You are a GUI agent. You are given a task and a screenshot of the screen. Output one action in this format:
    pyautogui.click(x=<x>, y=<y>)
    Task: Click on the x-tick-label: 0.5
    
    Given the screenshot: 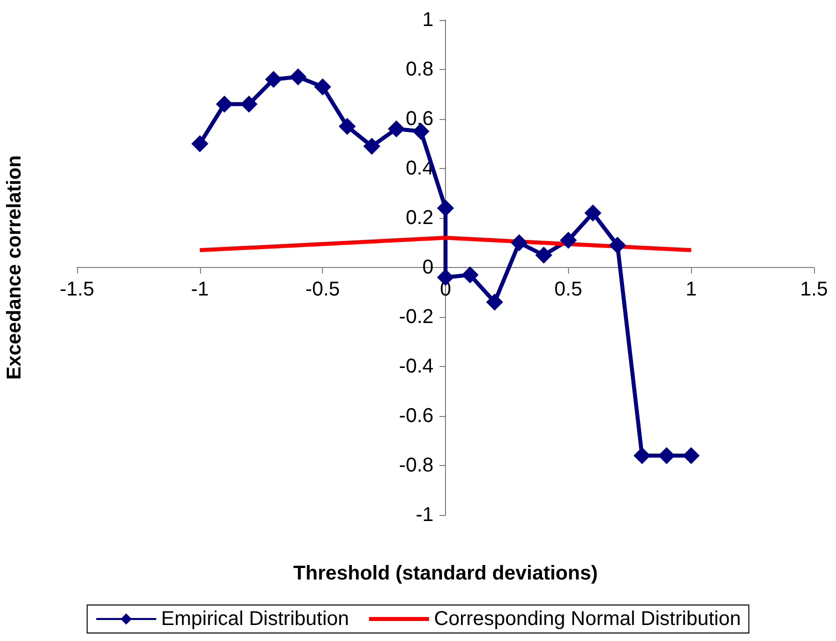 What is the action you would take?
    pyautogui.click(x=568, y=289)
    